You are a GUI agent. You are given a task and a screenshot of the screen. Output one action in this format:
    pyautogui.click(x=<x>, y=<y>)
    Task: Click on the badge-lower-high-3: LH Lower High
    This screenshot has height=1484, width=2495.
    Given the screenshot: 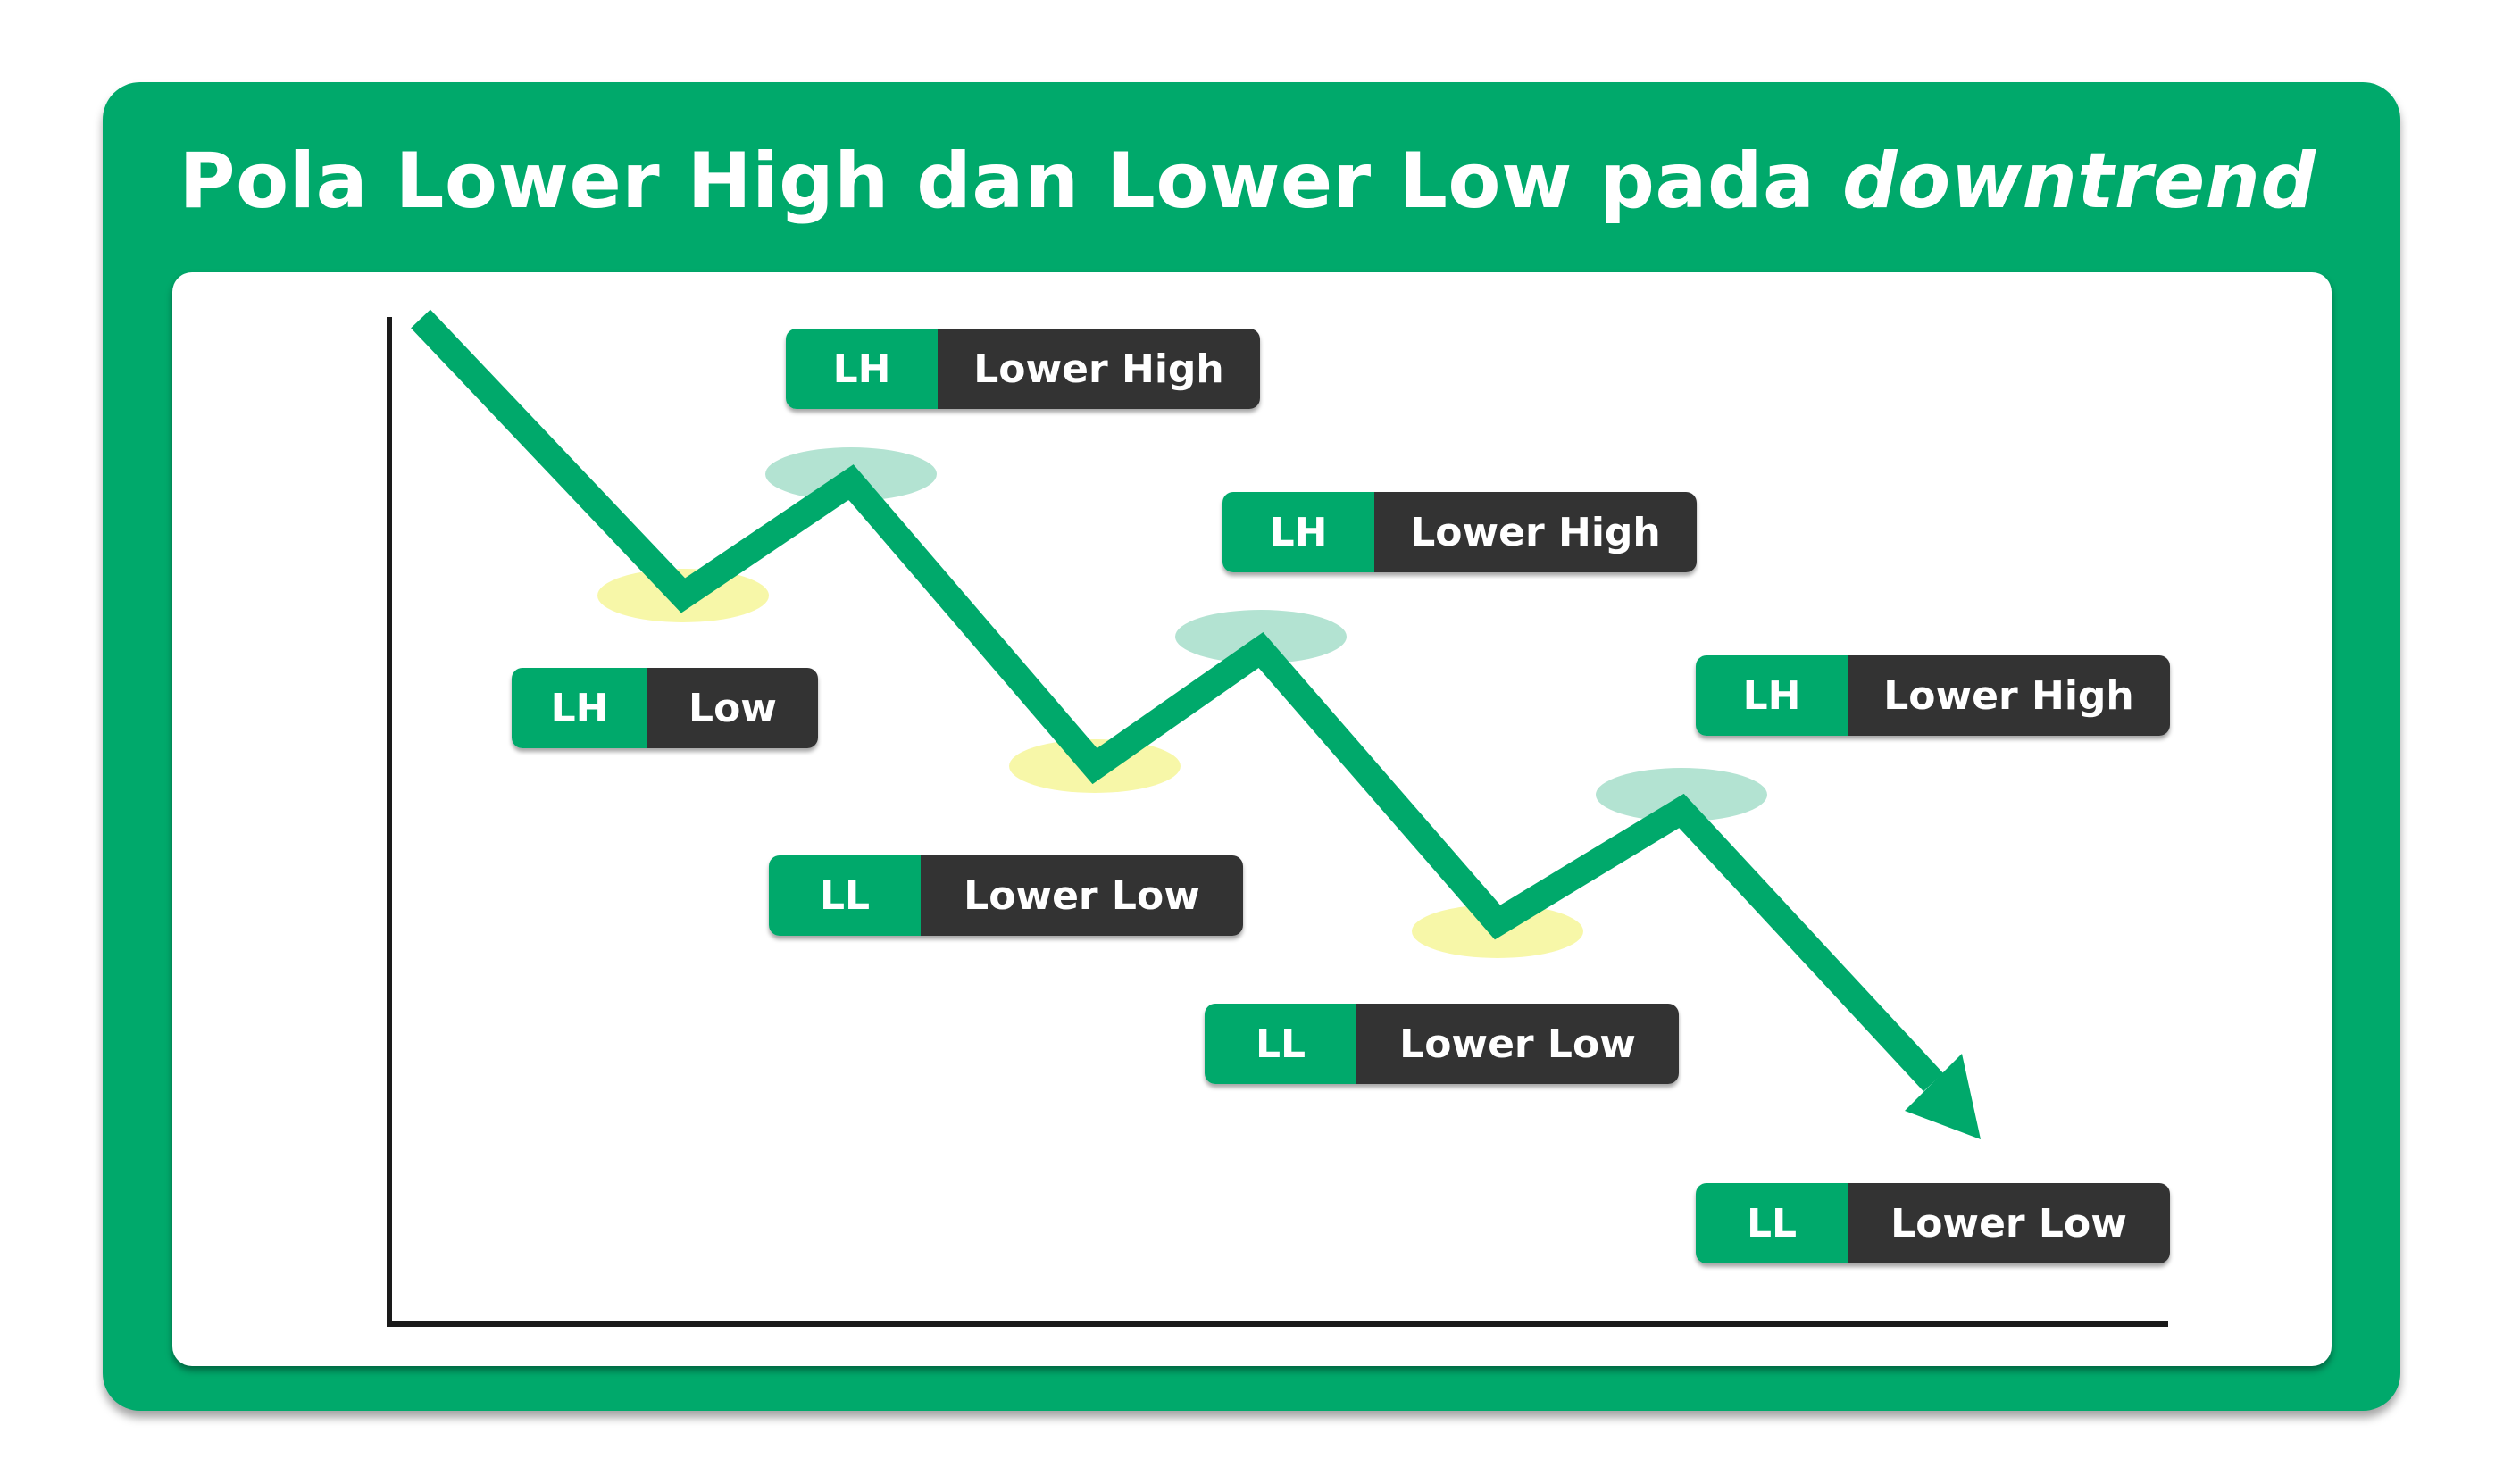 What is the action you would take?
    pyautogui.click(x=1933, y=695)
    